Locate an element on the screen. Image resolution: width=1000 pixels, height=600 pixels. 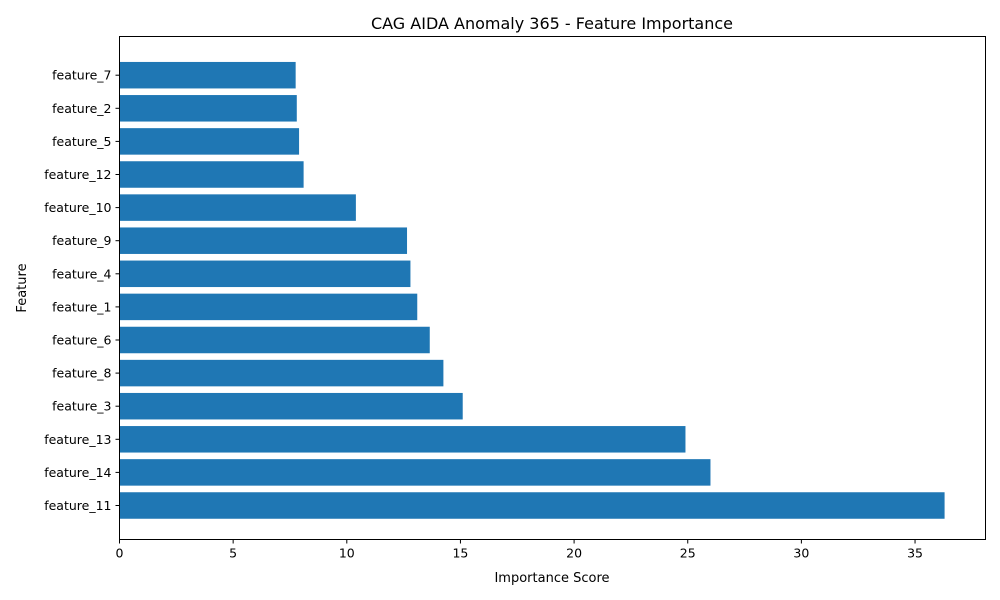
x-tick-label: 0 is located at coordinates (120, 553).